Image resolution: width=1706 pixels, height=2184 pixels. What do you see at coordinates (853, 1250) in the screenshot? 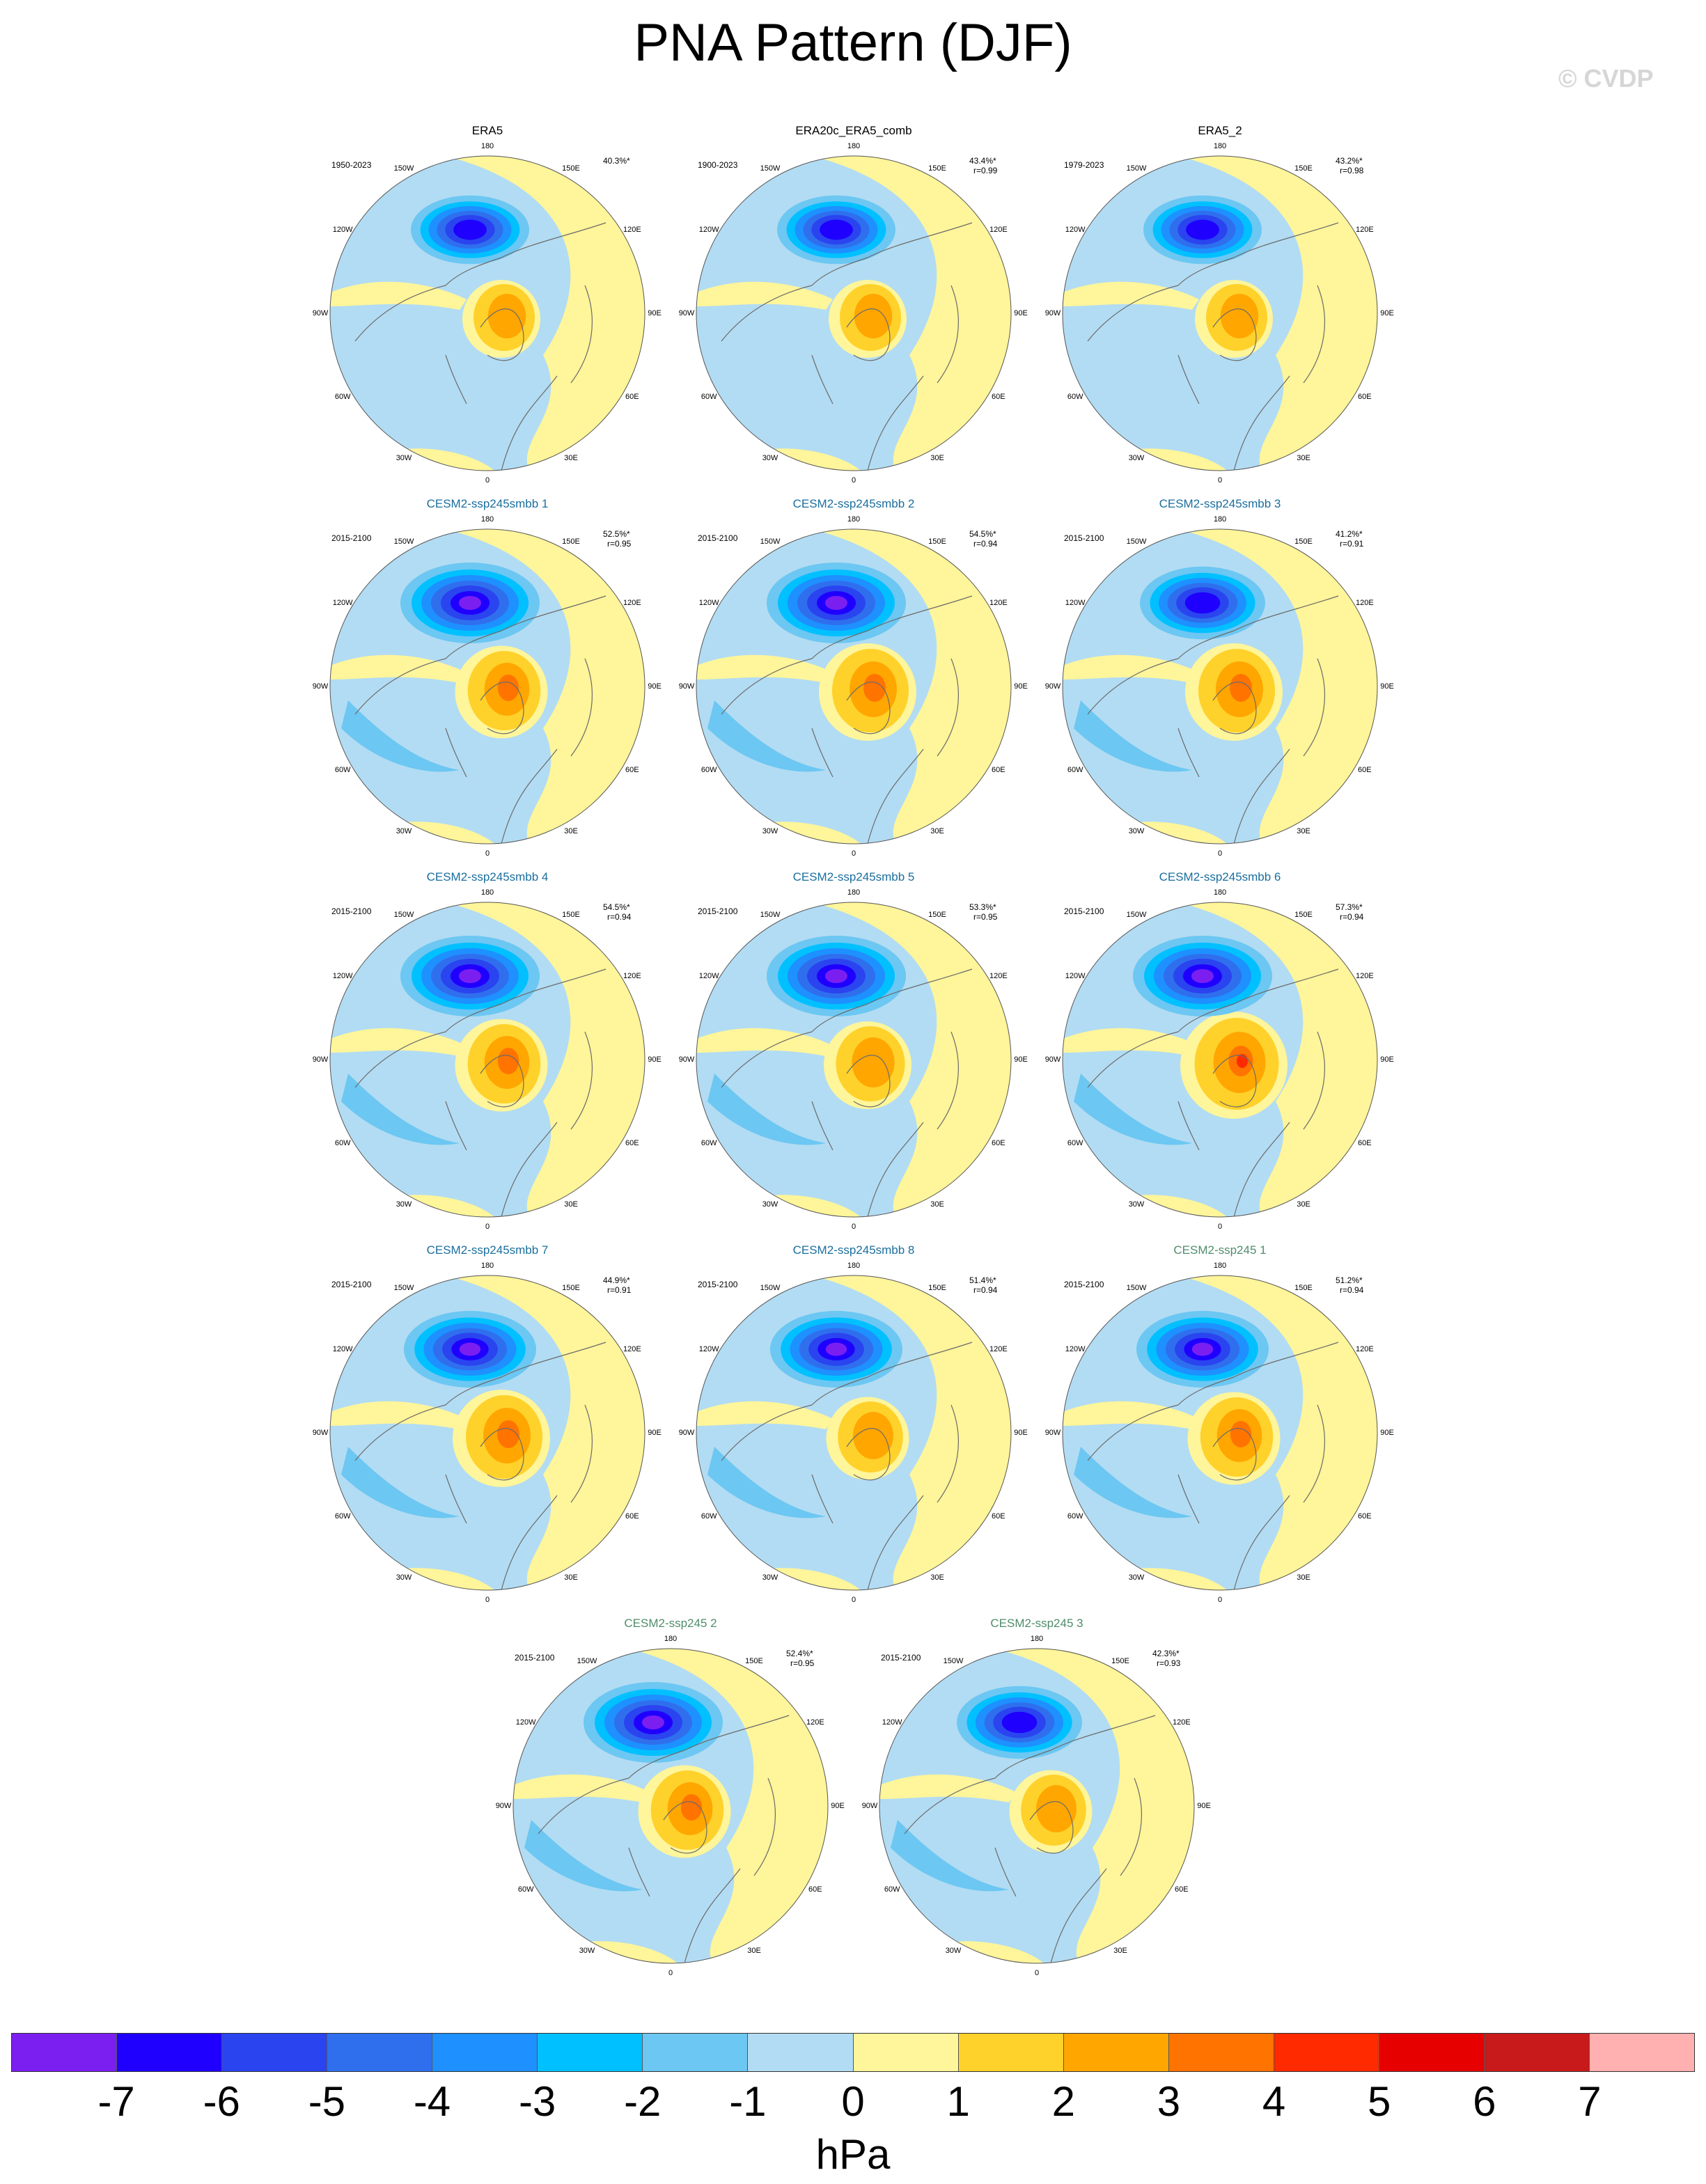
I see `panel-title: CESM2-ssp245smbb 8` at bounding box center [853, 1250].